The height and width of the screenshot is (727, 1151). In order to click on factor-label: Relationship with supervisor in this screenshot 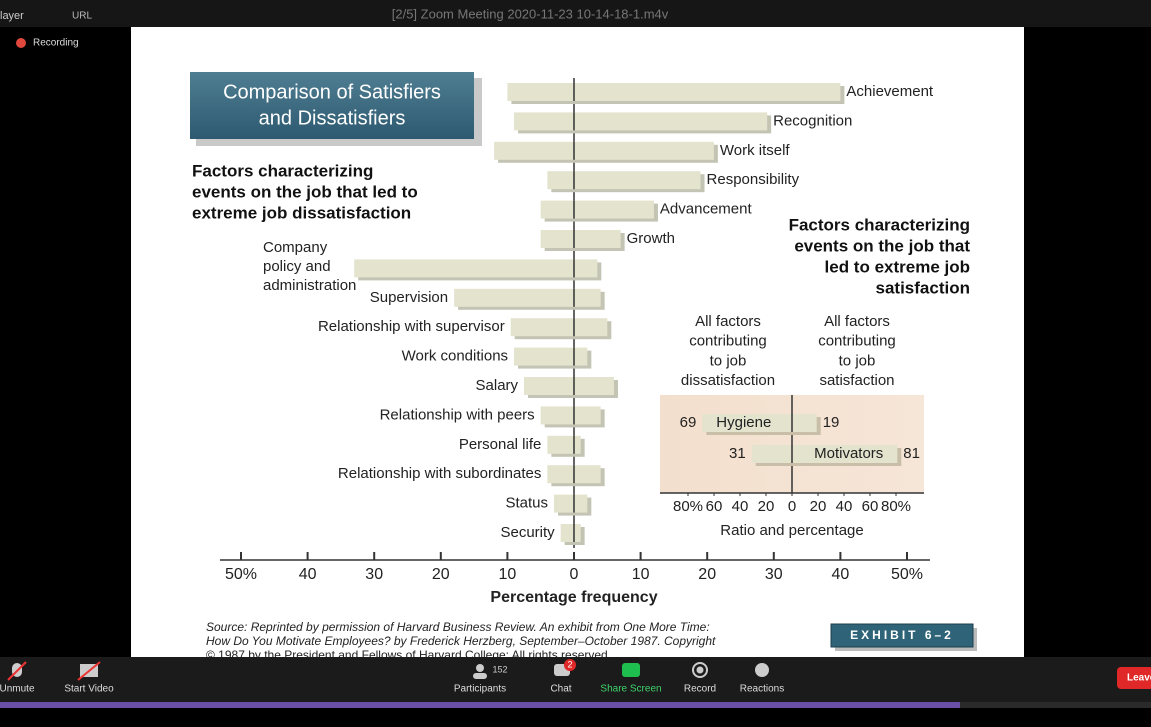, I will do `click(411, 326)`.